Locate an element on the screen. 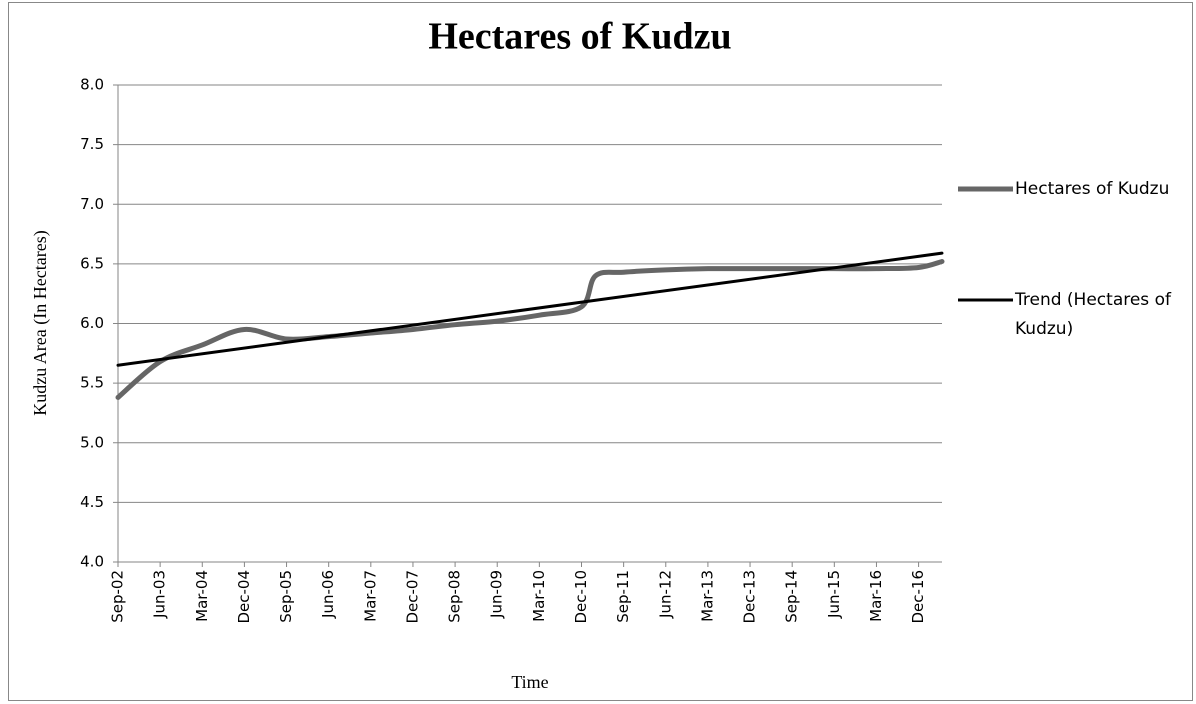  x-tick-label: Sep-08 is located at coordinates (455, 596).